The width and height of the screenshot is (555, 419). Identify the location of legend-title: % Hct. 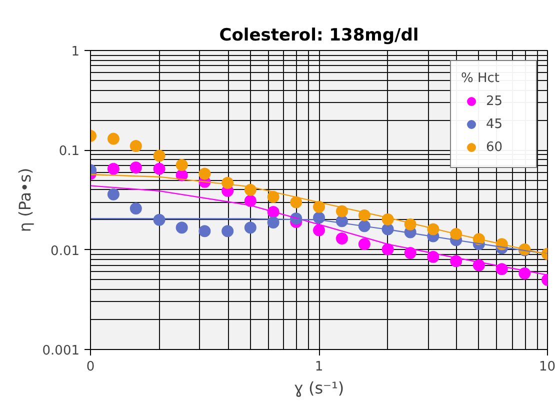
(481, 78).